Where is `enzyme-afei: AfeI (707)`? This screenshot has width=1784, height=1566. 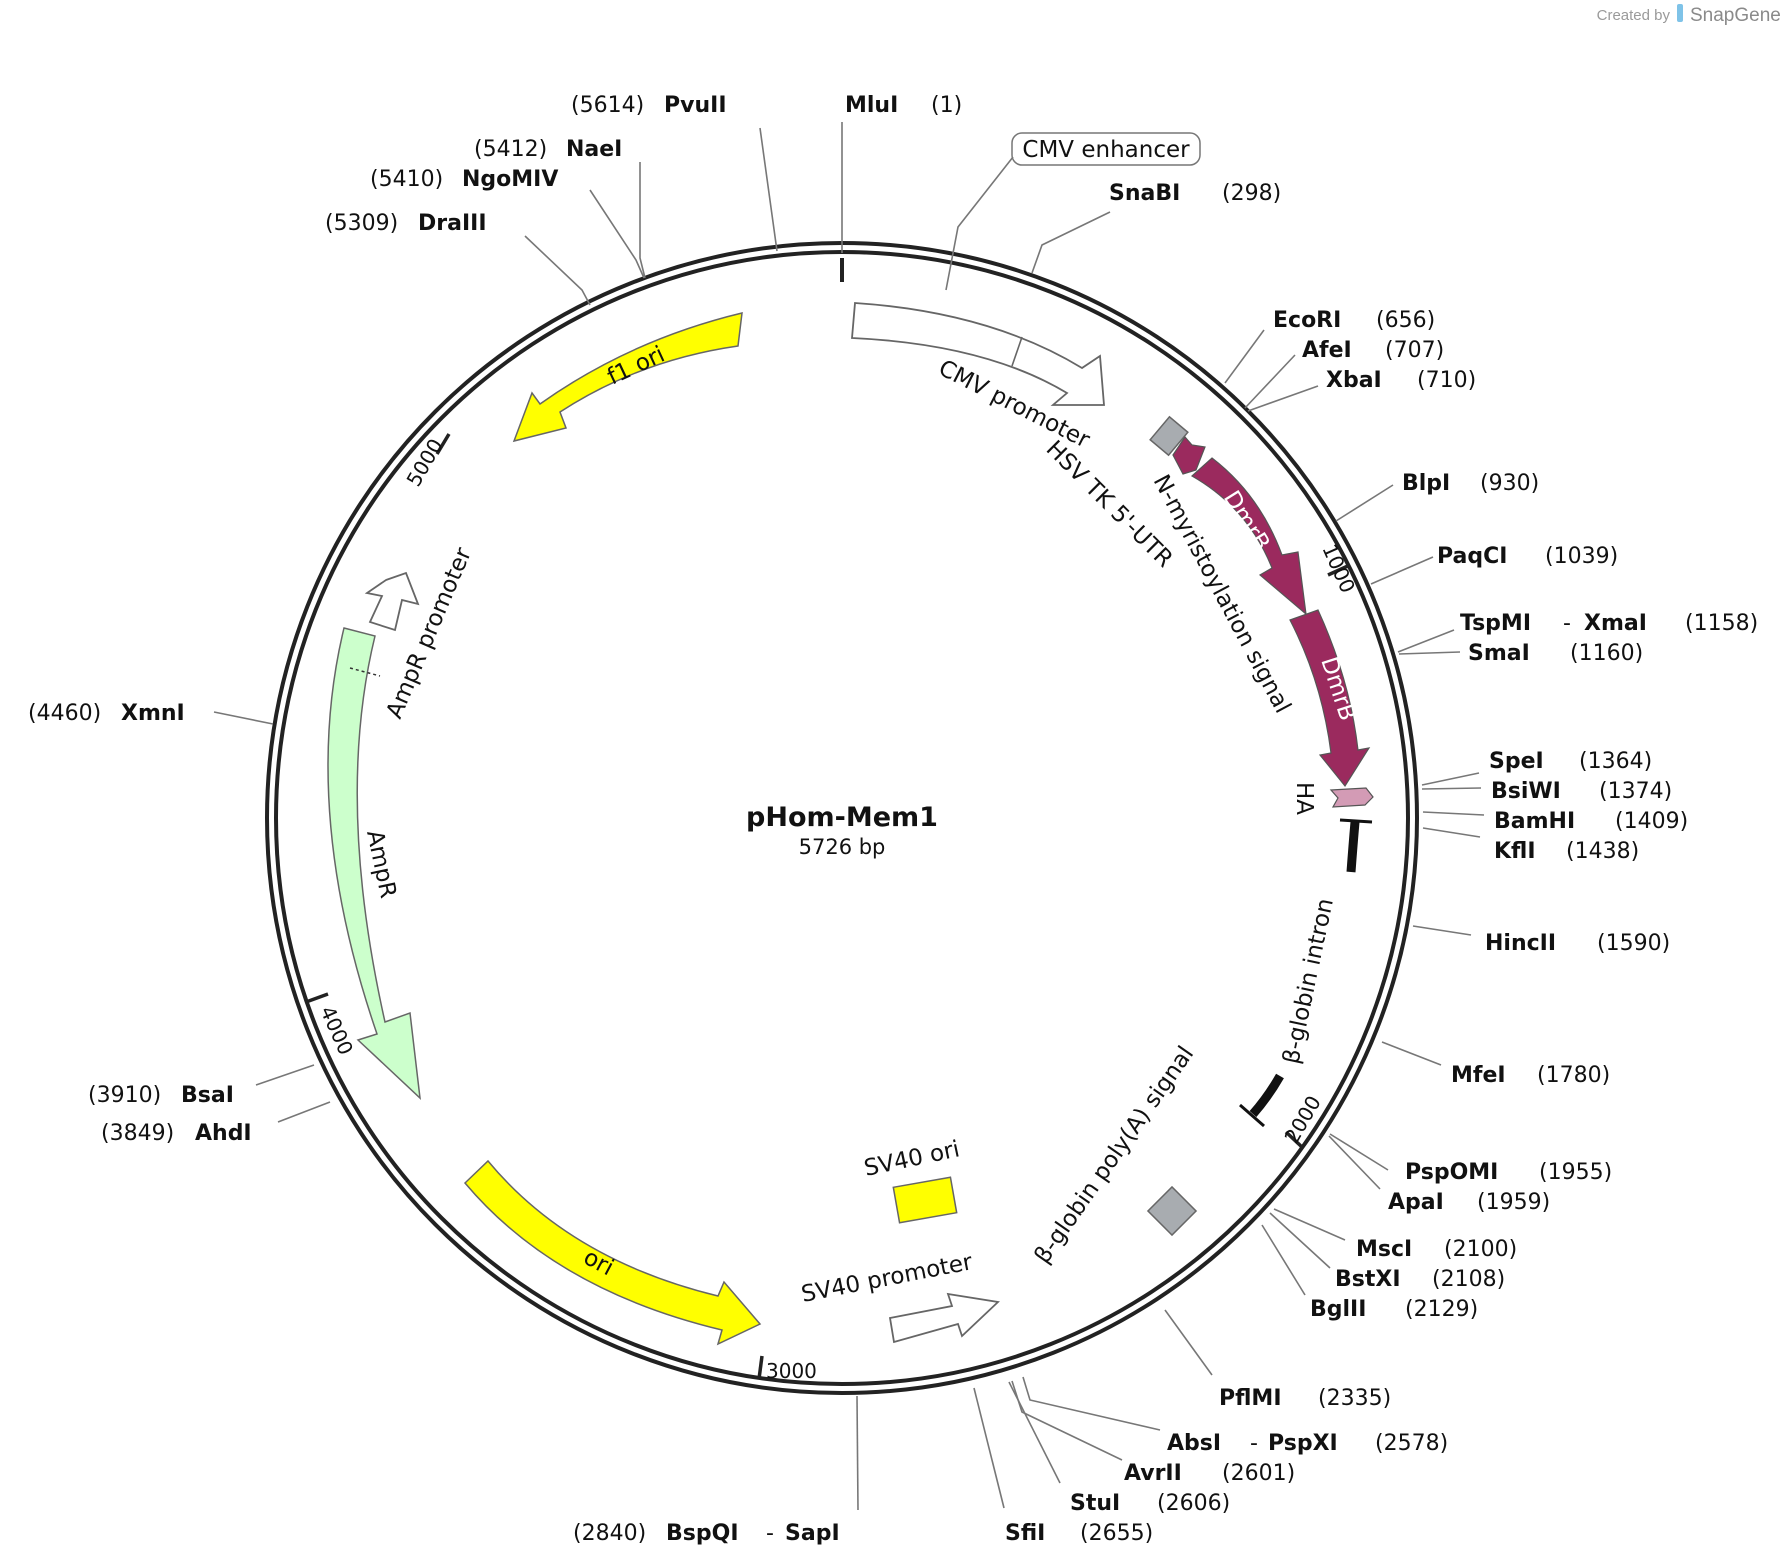 enzyme-afei: AfeI (707) is located at coordinates (1373, 350).